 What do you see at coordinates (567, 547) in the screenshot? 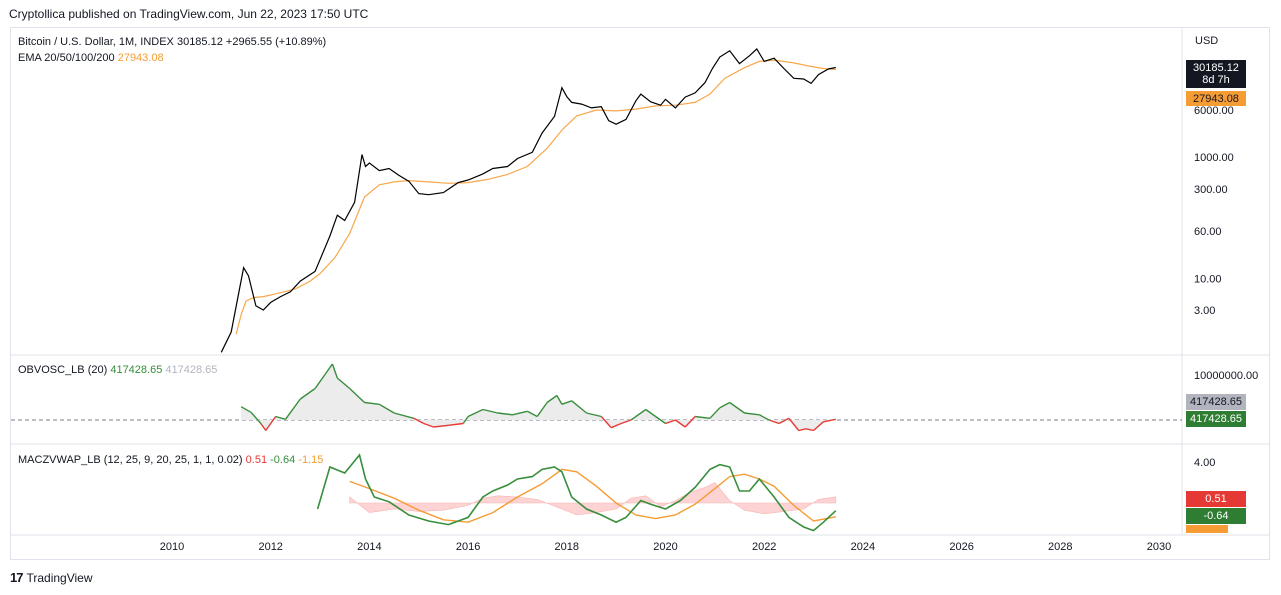
I see `time-tick-label: 2018` at bounding box center [567, 547].